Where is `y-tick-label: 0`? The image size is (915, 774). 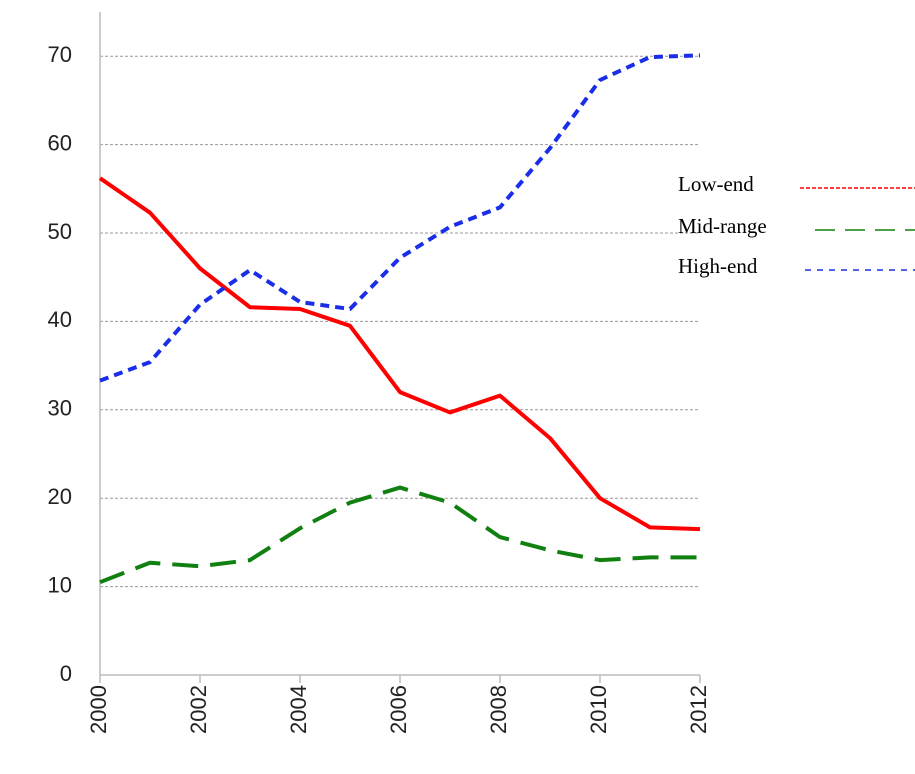 y-tick-label: 0 is located at coordinates (66, 673).